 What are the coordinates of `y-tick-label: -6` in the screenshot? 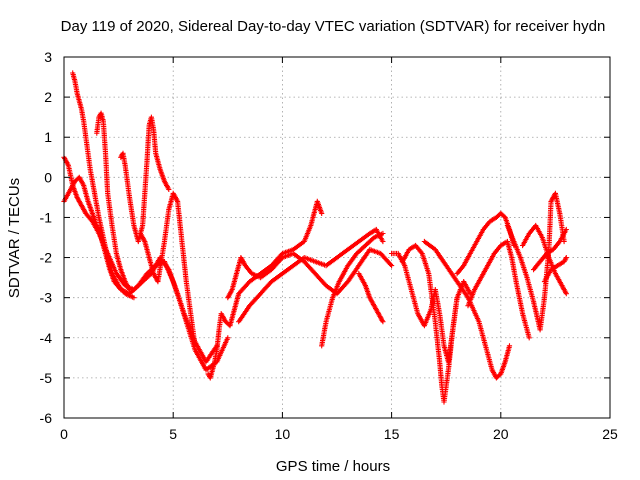 It's located at (46, 418).